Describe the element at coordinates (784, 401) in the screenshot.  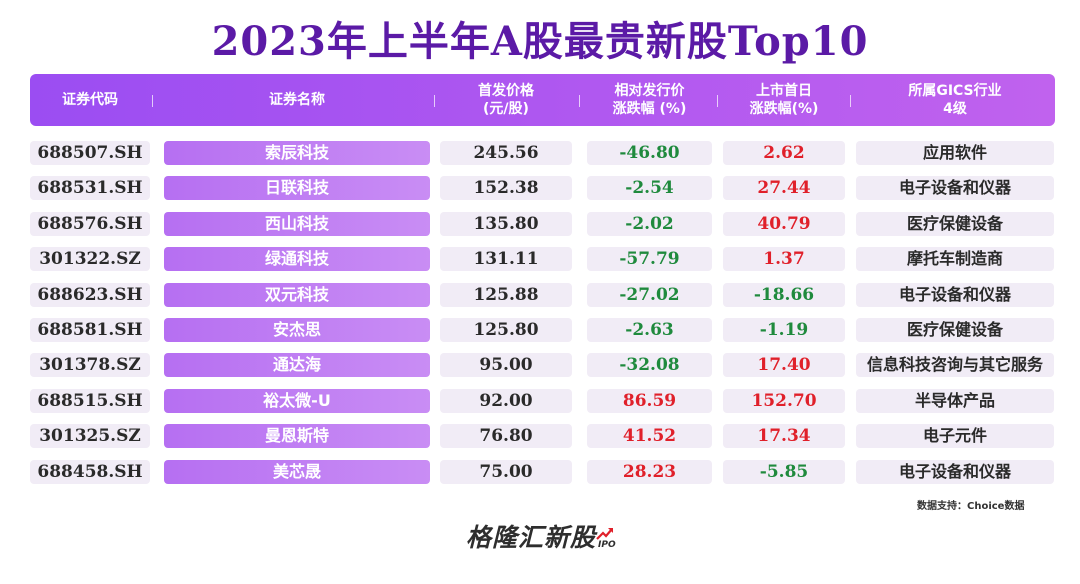
I see `cell-first-day-change: 152.70` at that location.